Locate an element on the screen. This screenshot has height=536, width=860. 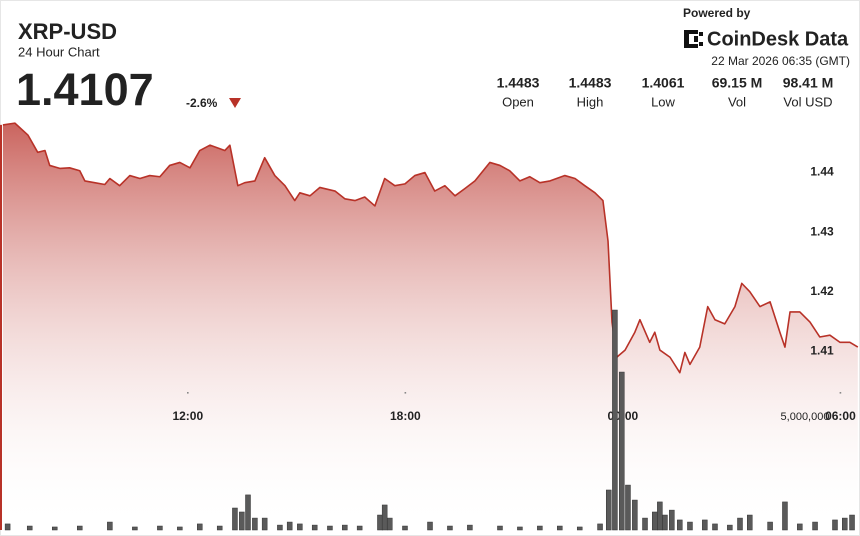
chart-title: XRP-USD is located at coordinates (67, 31).